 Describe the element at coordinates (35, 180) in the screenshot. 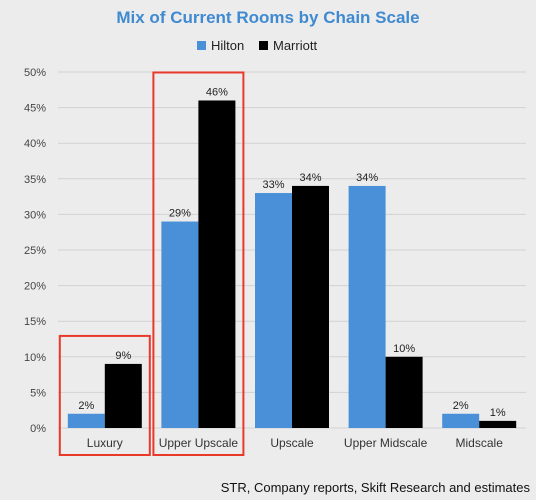

I see `y-tick-label: 35%` at that location.